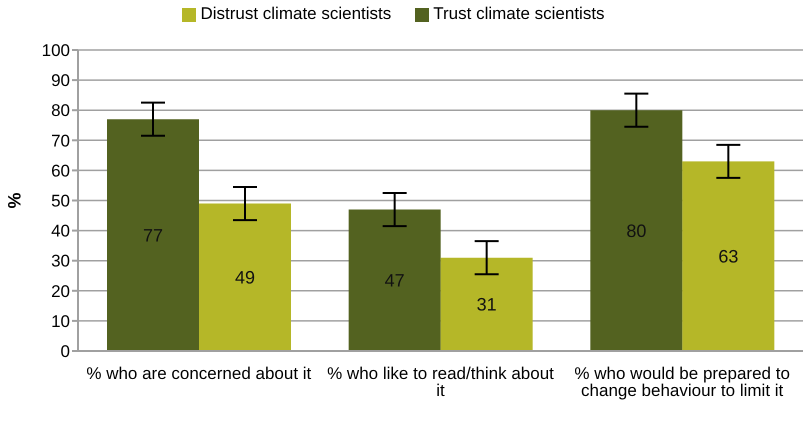 Image resolution: width=805 pixels, height=441 pixels. I want to click on data-label: 31, so click(486, 304).